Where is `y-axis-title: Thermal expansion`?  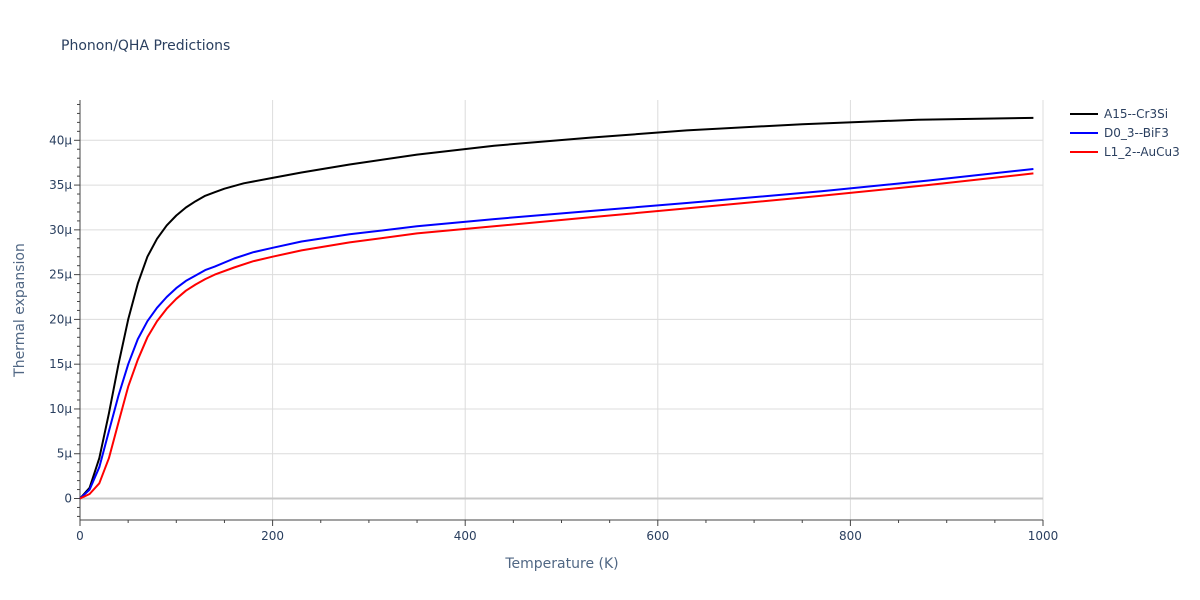
y-axis-title: Thermal expansion is located at coordinates (20, 310).